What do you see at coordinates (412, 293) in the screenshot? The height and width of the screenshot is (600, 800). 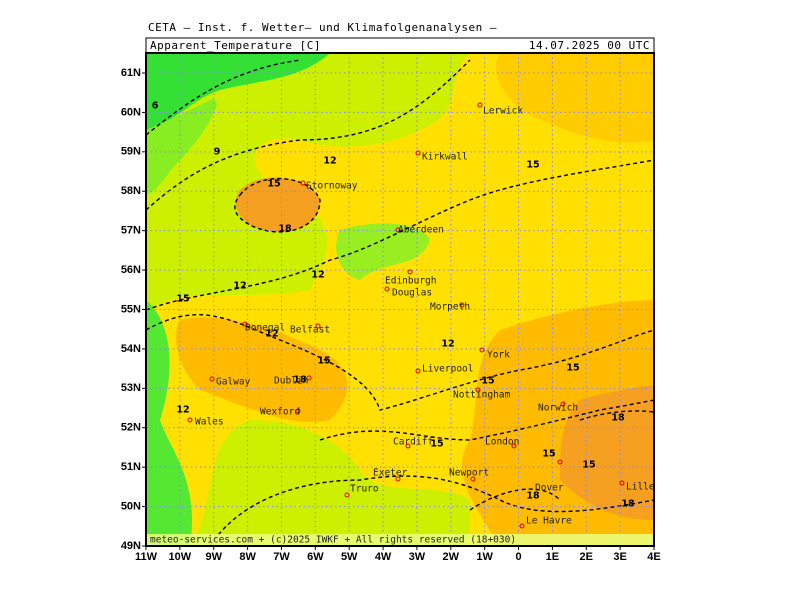 I see `city-label: Douglas` at bounding box center [412, 293].